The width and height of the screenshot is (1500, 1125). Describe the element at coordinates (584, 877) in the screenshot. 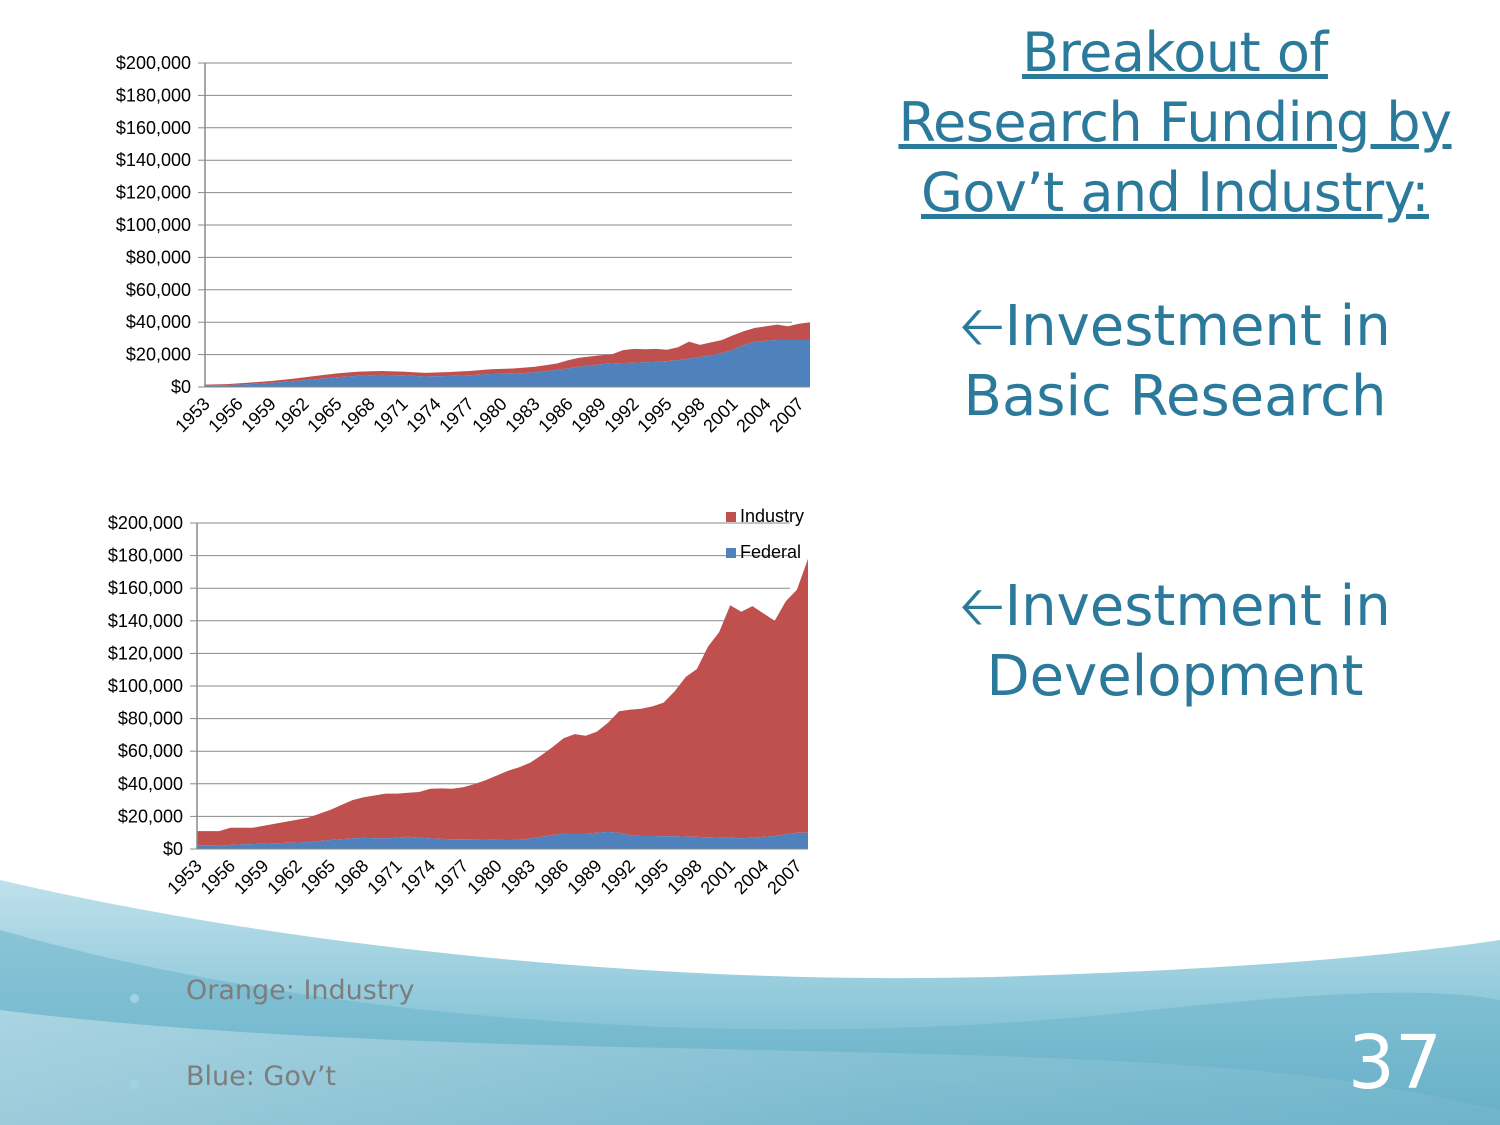

I see `x-tick-label: 1989` at that location.